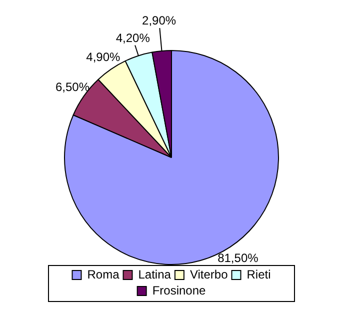 The height and width of the screenshot is (327, 343). I want to click on data-label: 4,20%, so click(133, 37).